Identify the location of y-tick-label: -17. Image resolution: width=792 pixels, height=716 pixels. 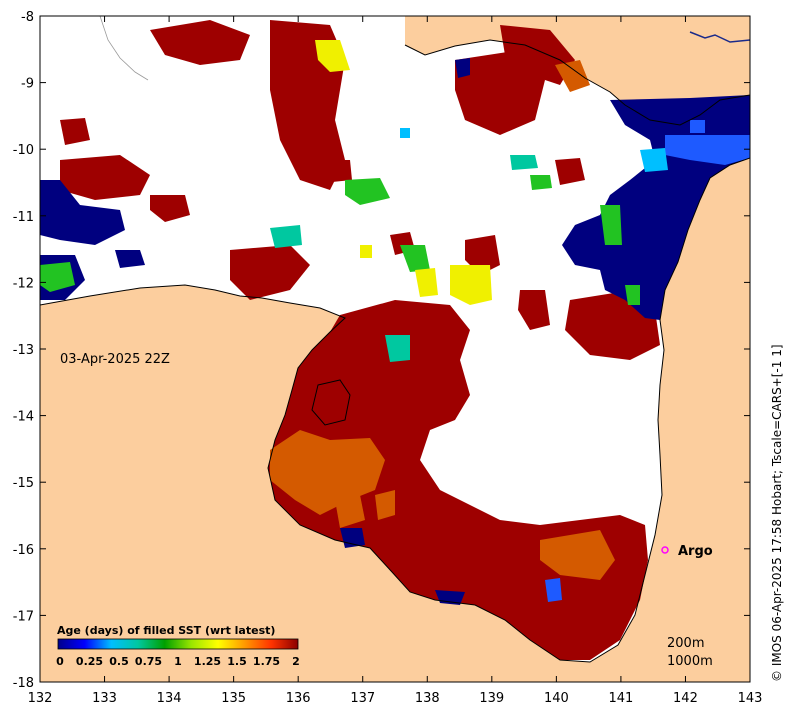
(23, 616).